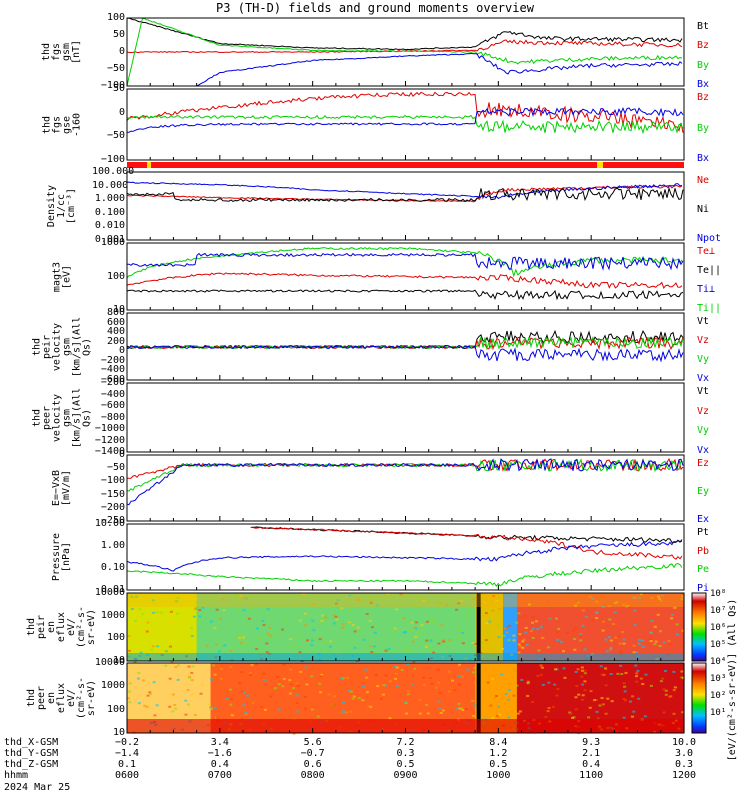 This screenshot has width=750, height=800. What do you see at coordinates (115, 332) in the screenshot?
I see `ytick-p6: 400` at bounding box center [115, 332].